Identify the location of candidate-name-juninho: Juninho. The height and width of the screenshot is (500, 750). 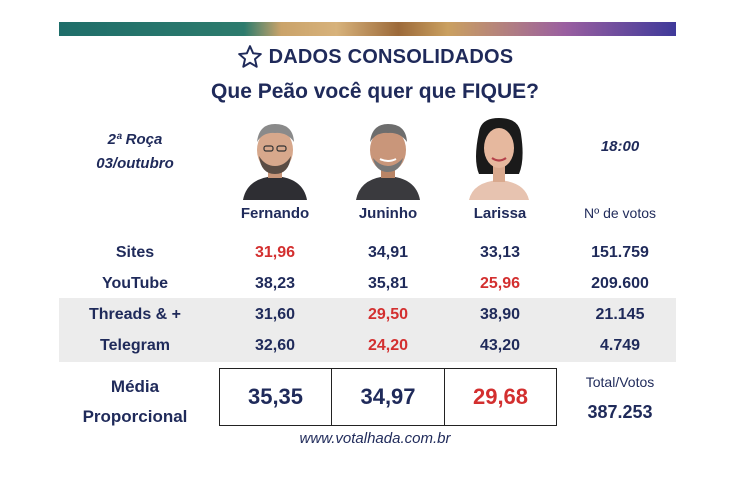
(388, 213).